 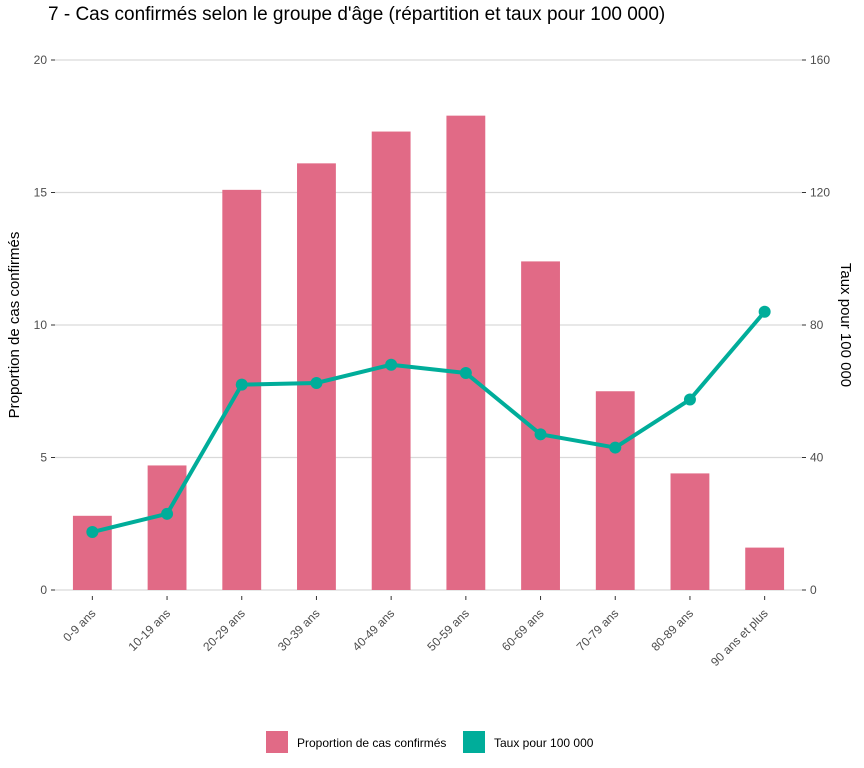 What do you see at coordinates (598, 630) in the screenshot?
I see `x-tick-label: 70-79 ans` at bounding box center [598, 630].